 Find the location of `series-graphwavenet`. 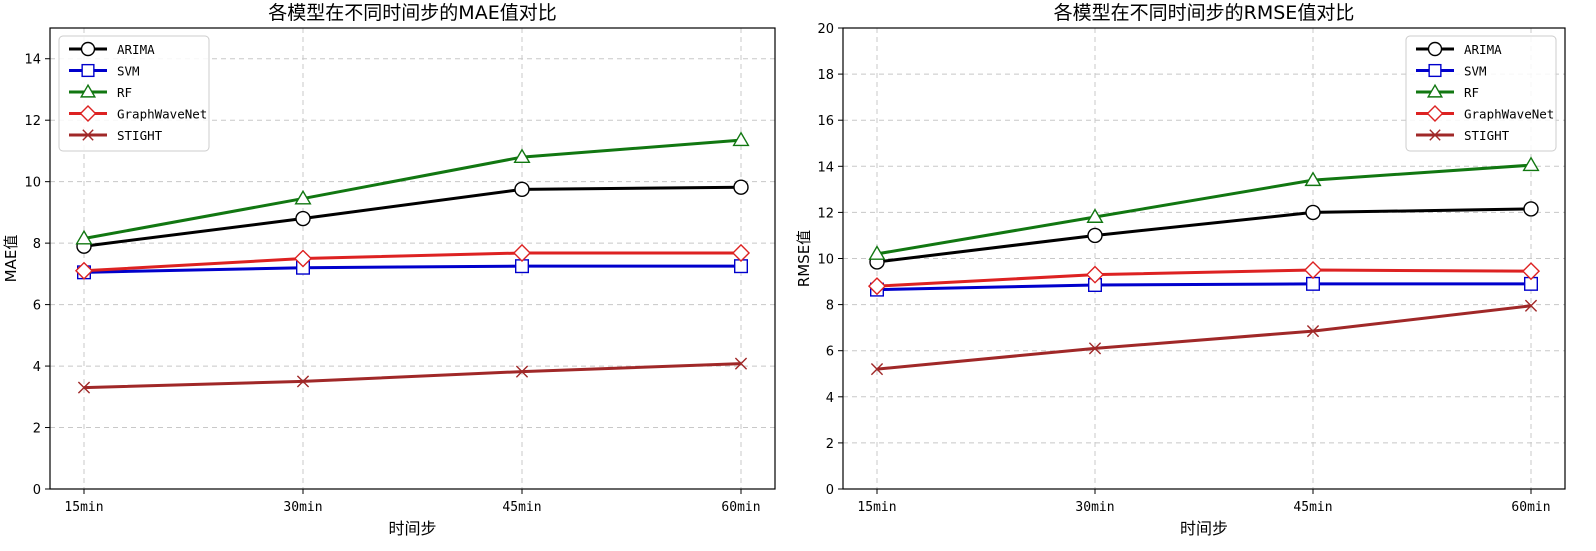

series-graphwavenet is located at coordinates (1204, 278).